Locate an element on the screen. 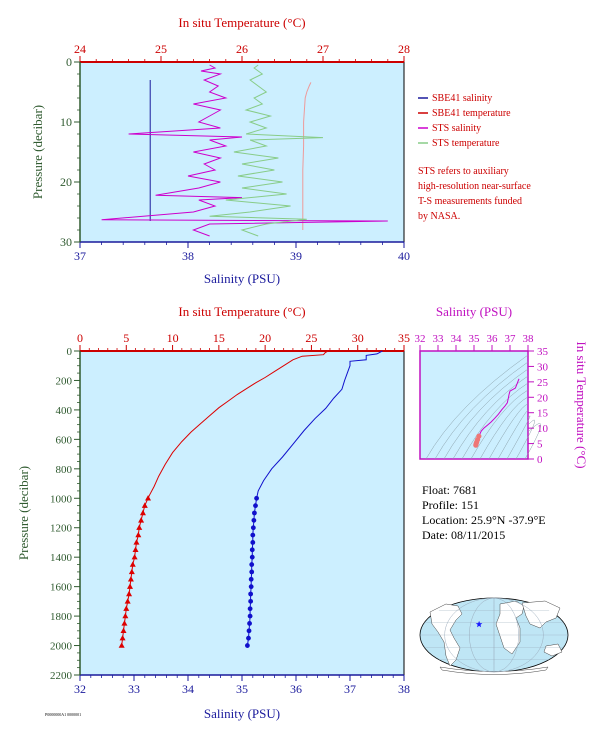  top-pressure-tick-label-0: 0 is located at coordinates (69, 62).